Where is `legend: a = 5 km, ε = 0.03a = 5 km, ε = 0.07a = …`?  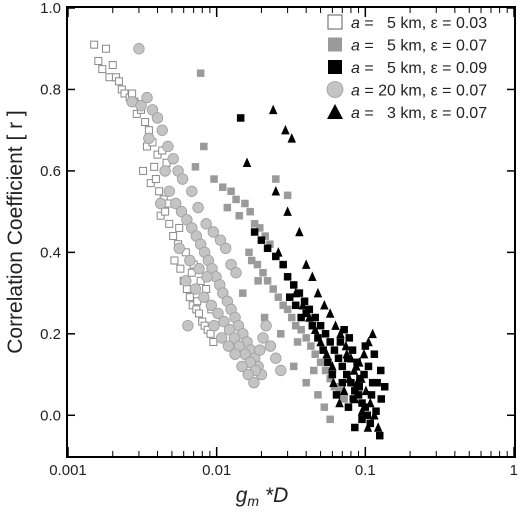
legend: a = 5 km, ε = 0.03a = 5 km, ε = 0.07a = … is located at coordinates (406, 68).